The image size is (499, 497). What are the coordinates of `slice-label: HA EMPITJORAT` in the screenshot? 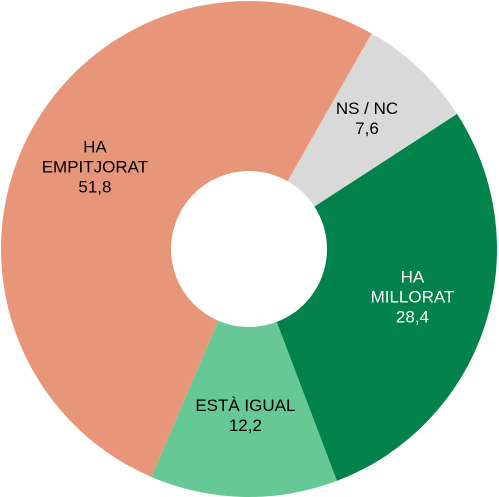 It's located at (95, 157).